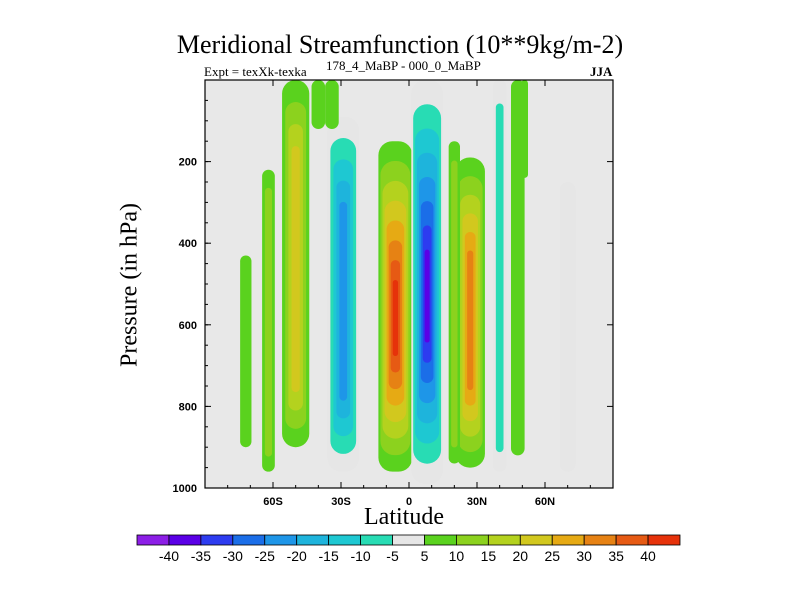  Describe the element at coordinates (201, 556) in the screenshot. I see `colorbar-label: -35` at that location.